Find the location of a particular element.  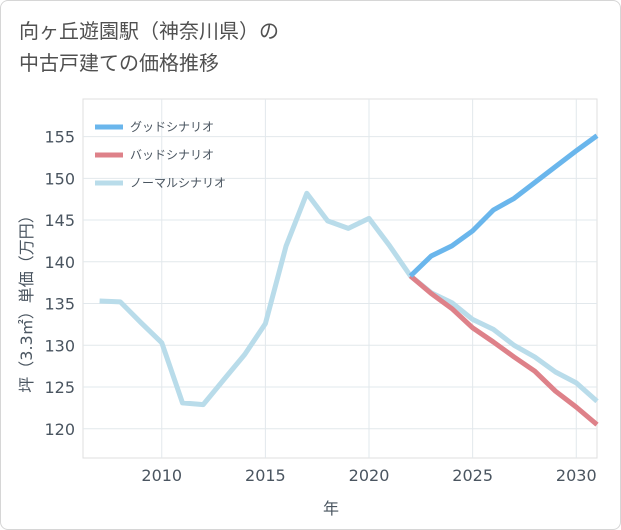

chart-title: 向ヶ丘遊園駅（神奈川県）の 中古戸建ての価格推移 is located at coordinates (149, 47).